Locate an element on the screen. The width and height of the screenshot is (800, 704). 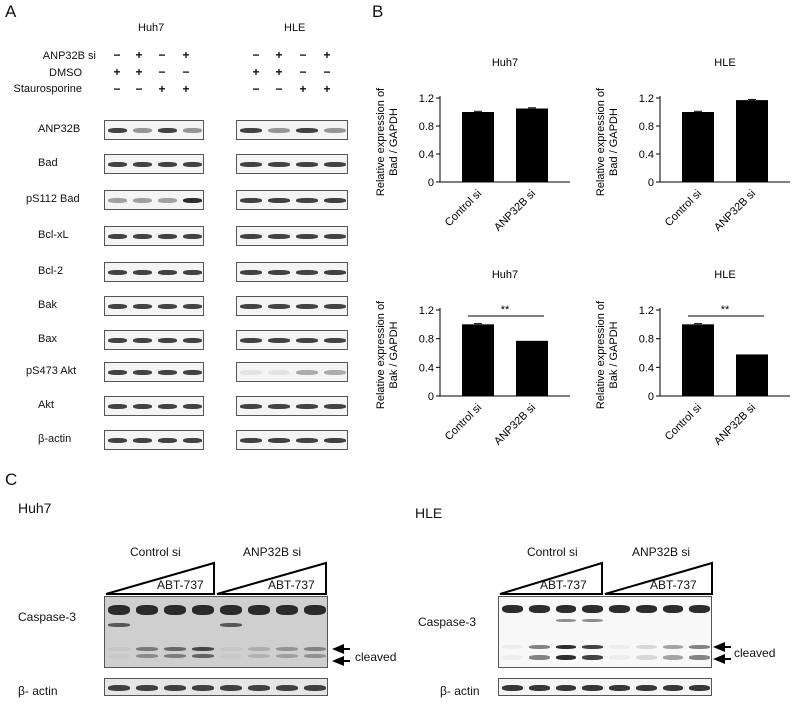
chart-title: Huh7 is located at coordinates (505, 275).